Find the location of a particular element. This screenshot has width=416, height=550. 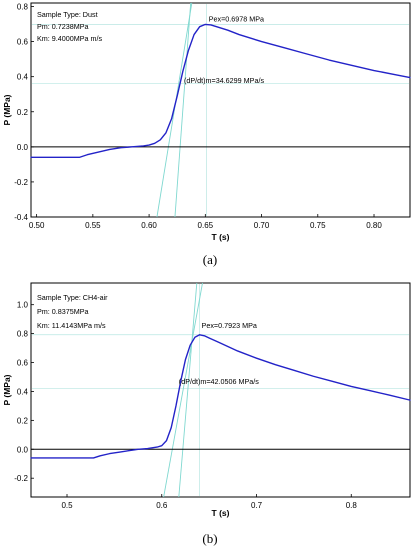

info-sample-type: Sample Type: Dust is located at coordinates (67, 14).